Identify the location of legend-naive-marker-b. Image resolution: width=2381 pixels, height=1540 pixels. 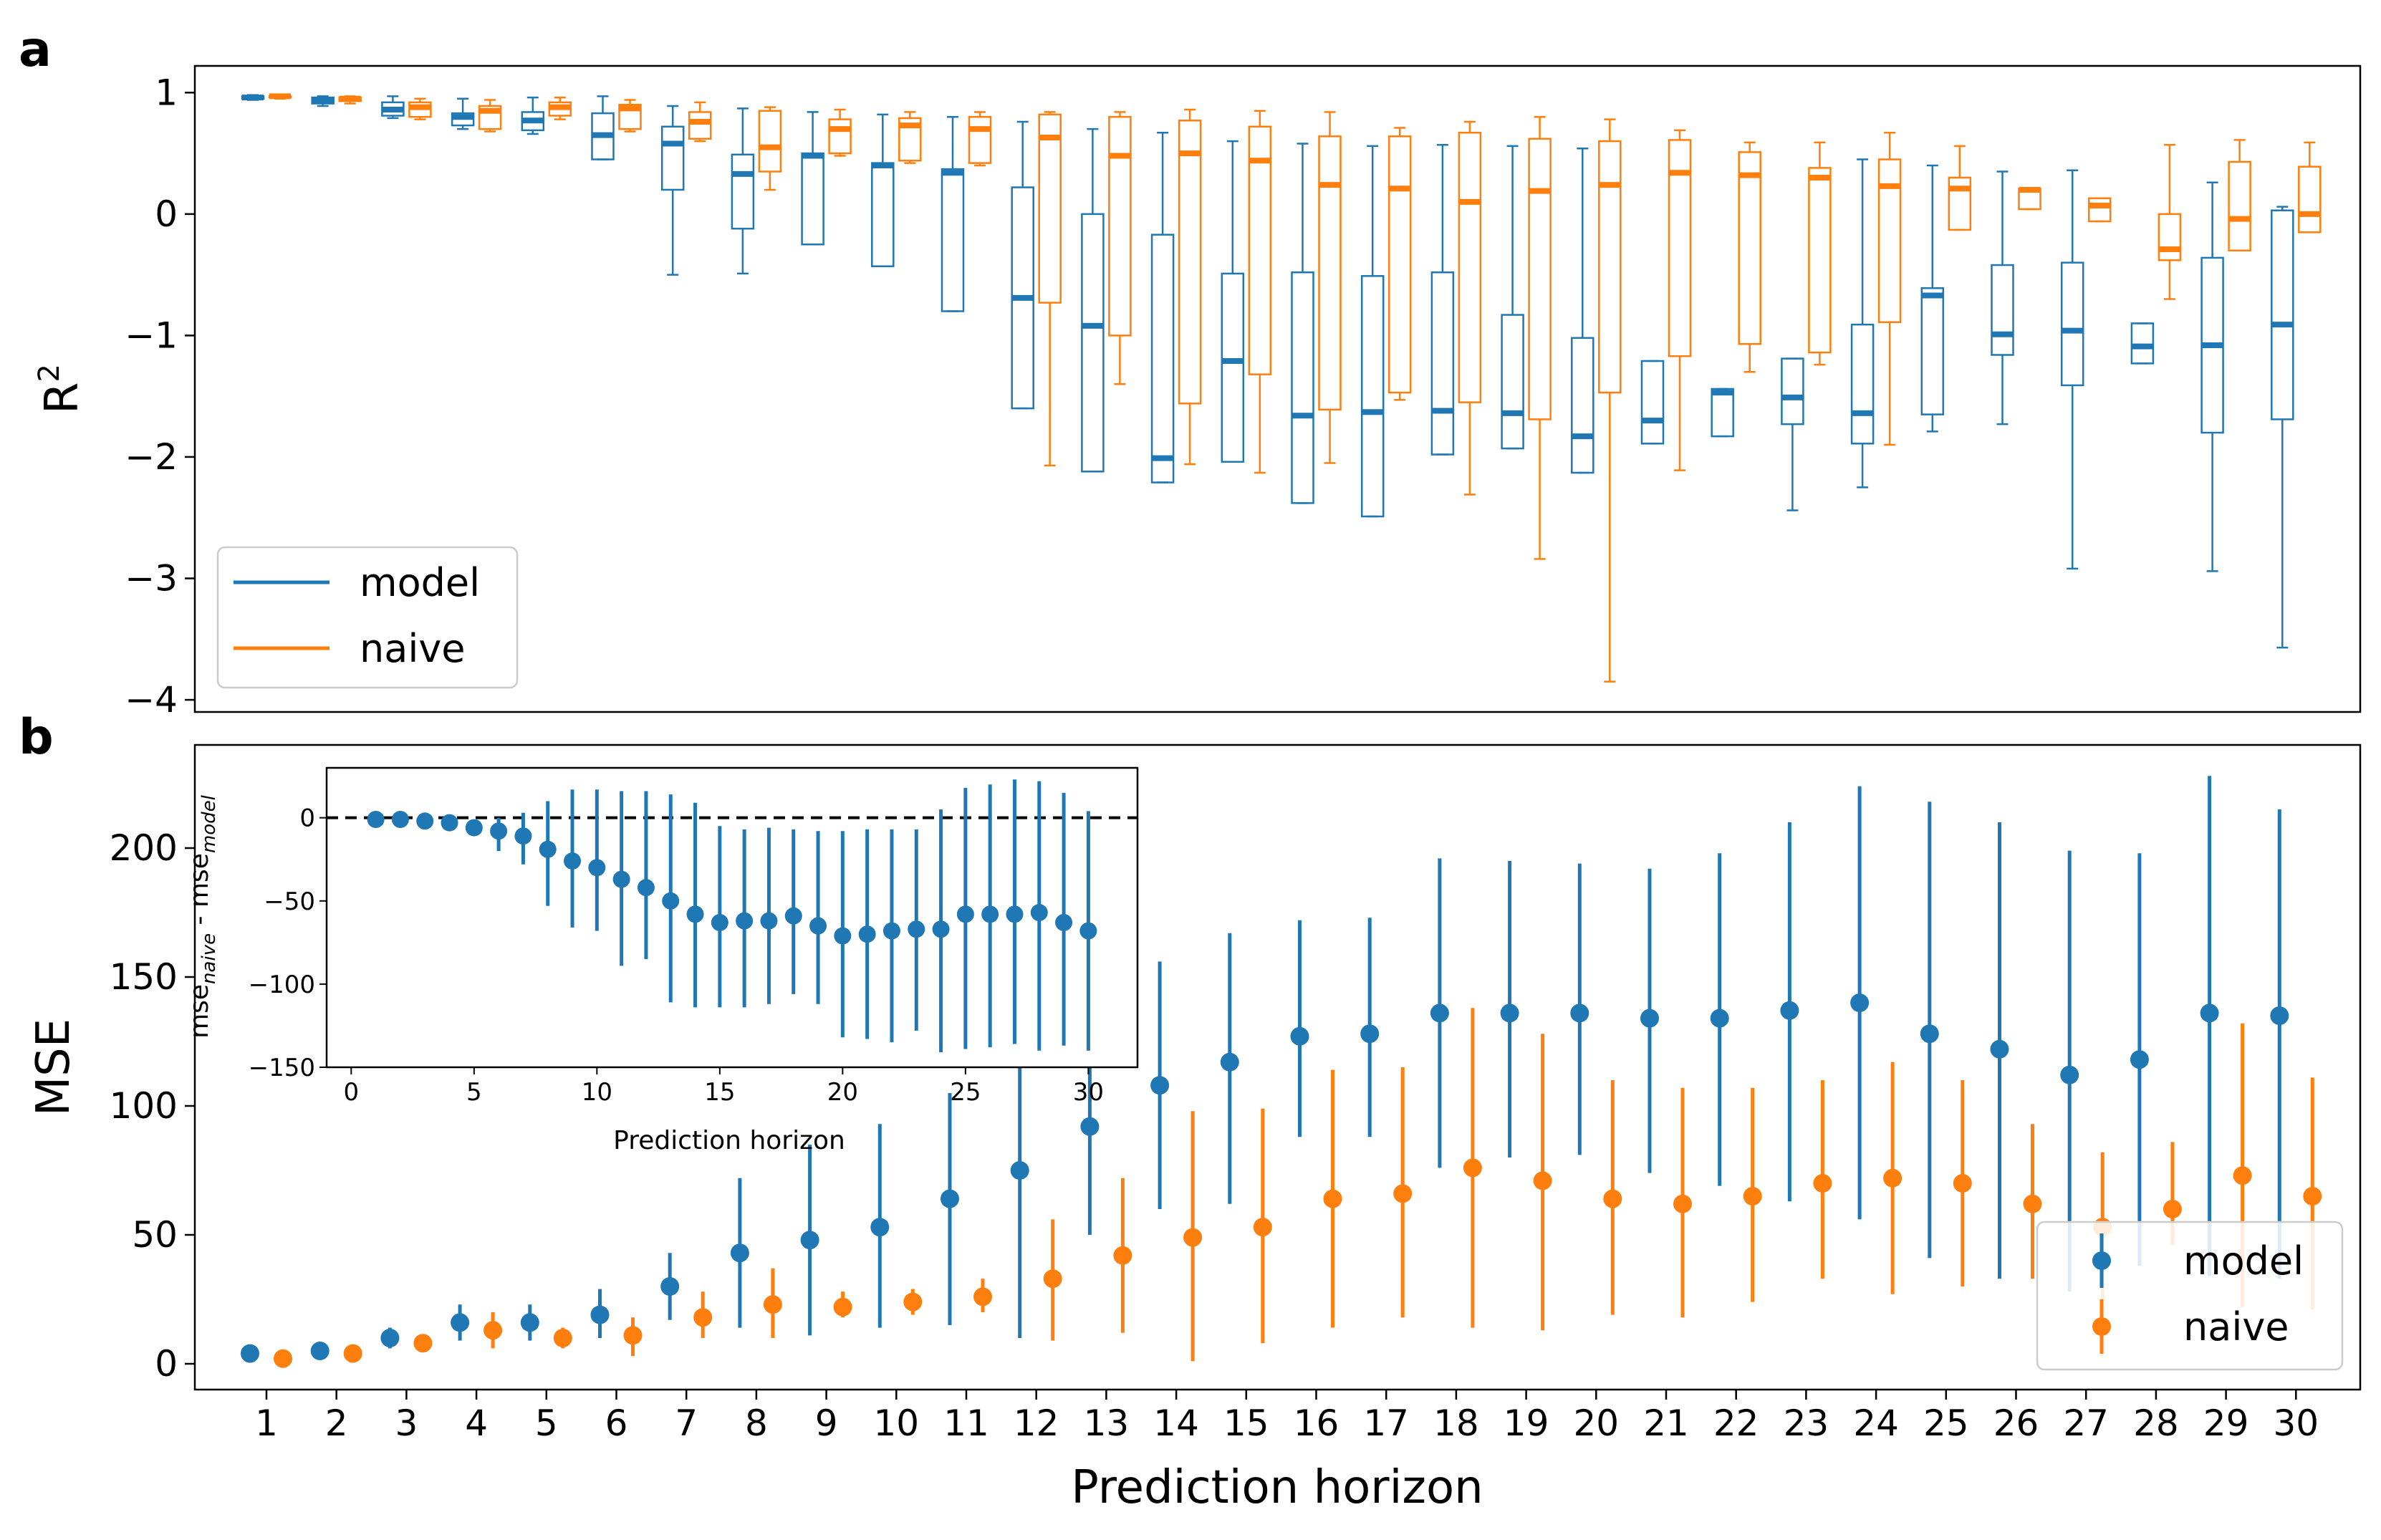
(2101, 1326).